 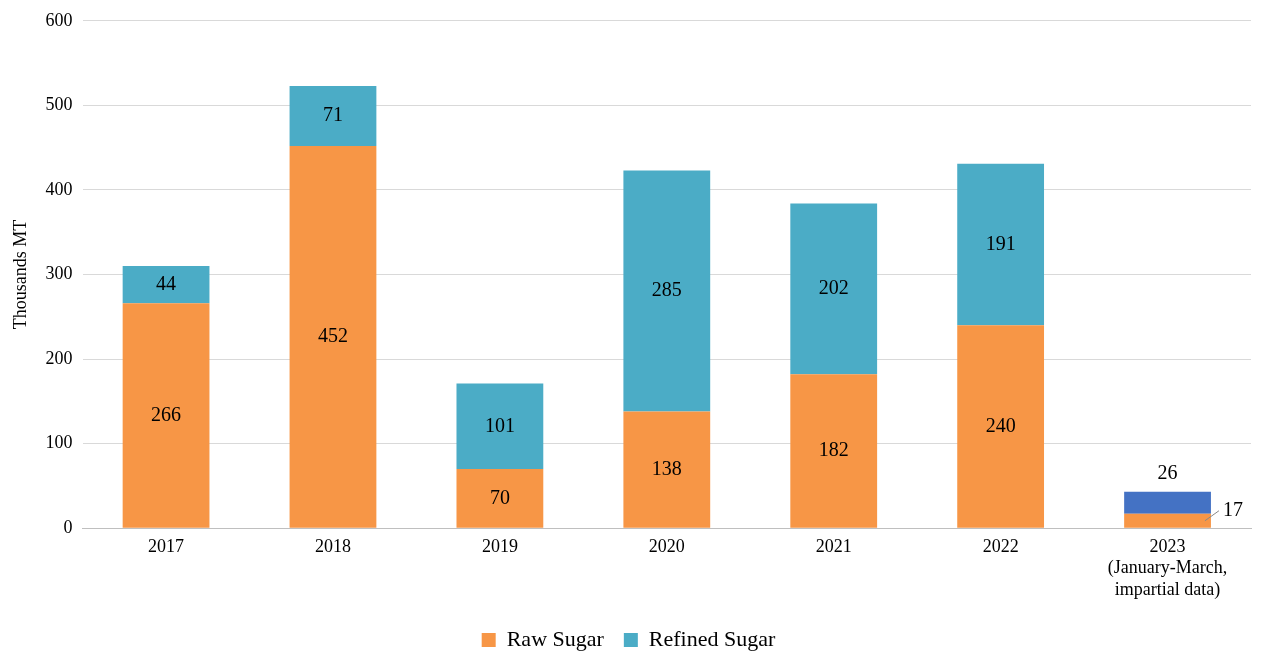 I want to click on x-tick-label: 2020, so click(x=666, y=545).